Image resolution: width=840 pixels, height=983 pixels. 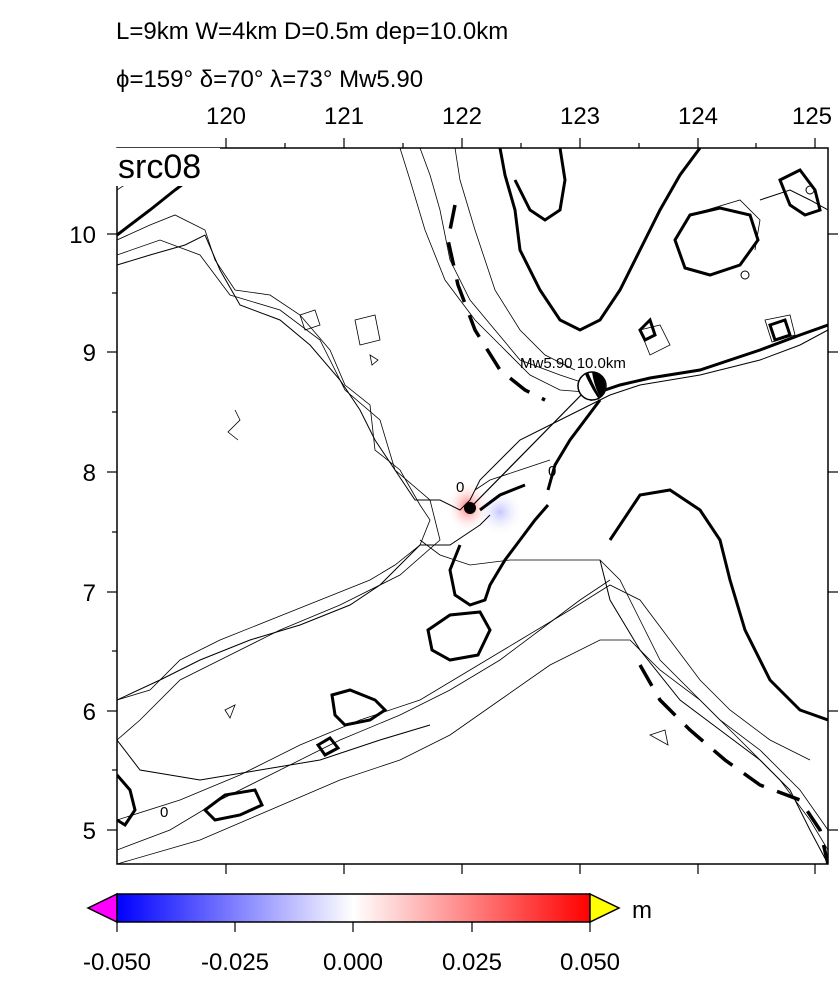 What do you see at coordinates (642, 910) in the screenshot?
I see `colorbar-unit: m` at bounding box center [642, 910].